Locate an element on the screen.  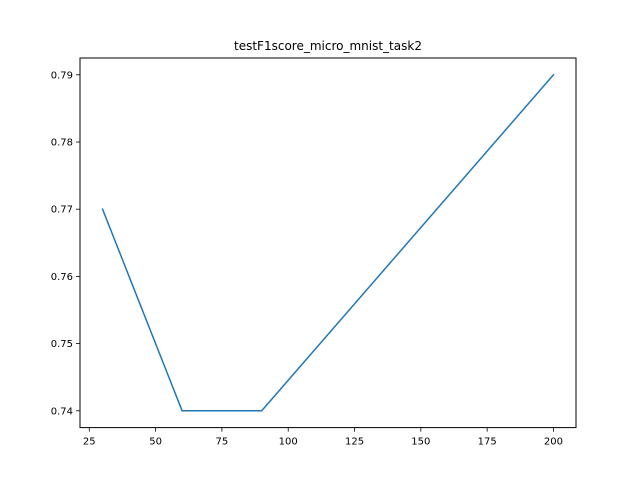
x-tick-label: 50 is located at coordinates (155, 442).